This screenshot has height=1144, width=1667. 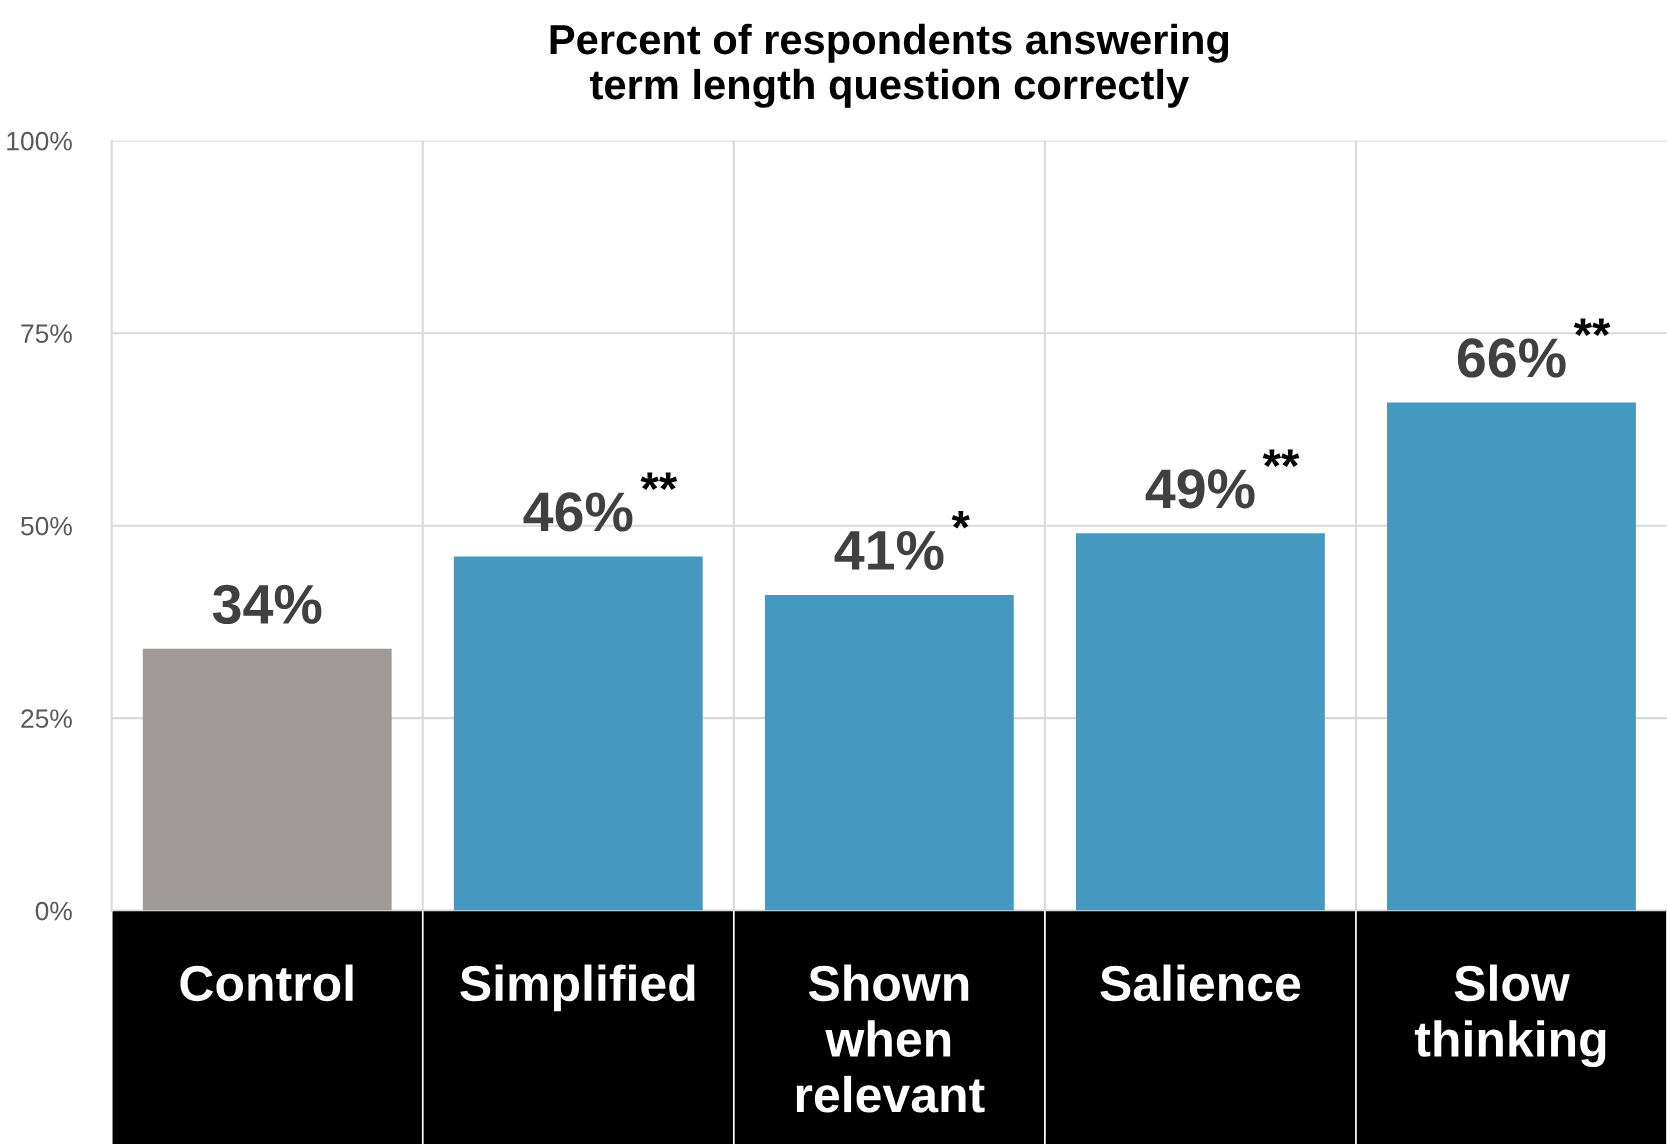 I want to click on data-label: 66%, so click(x=1511, y=358).